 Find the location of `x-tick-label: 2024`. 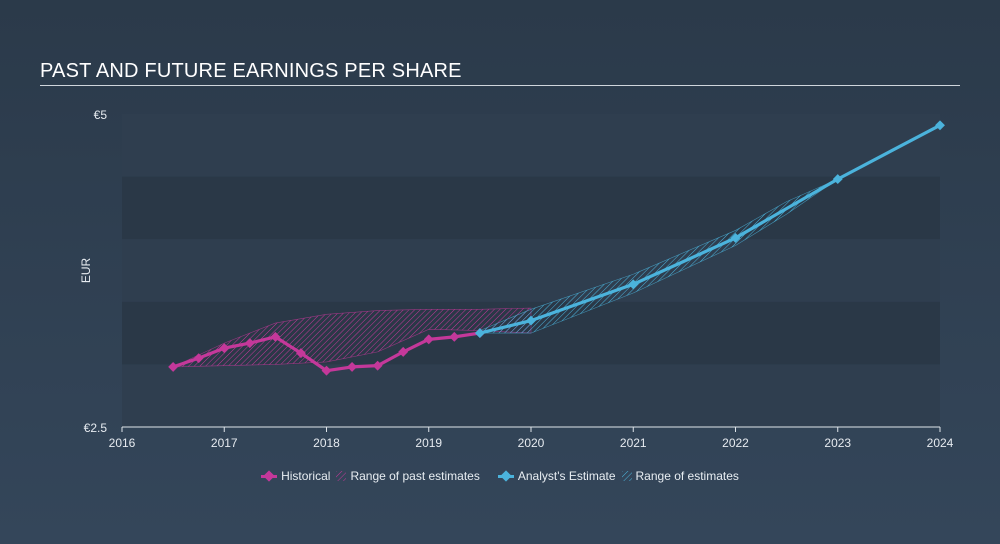

x-tick-label: 2024 is located at coordinates (940, 443).